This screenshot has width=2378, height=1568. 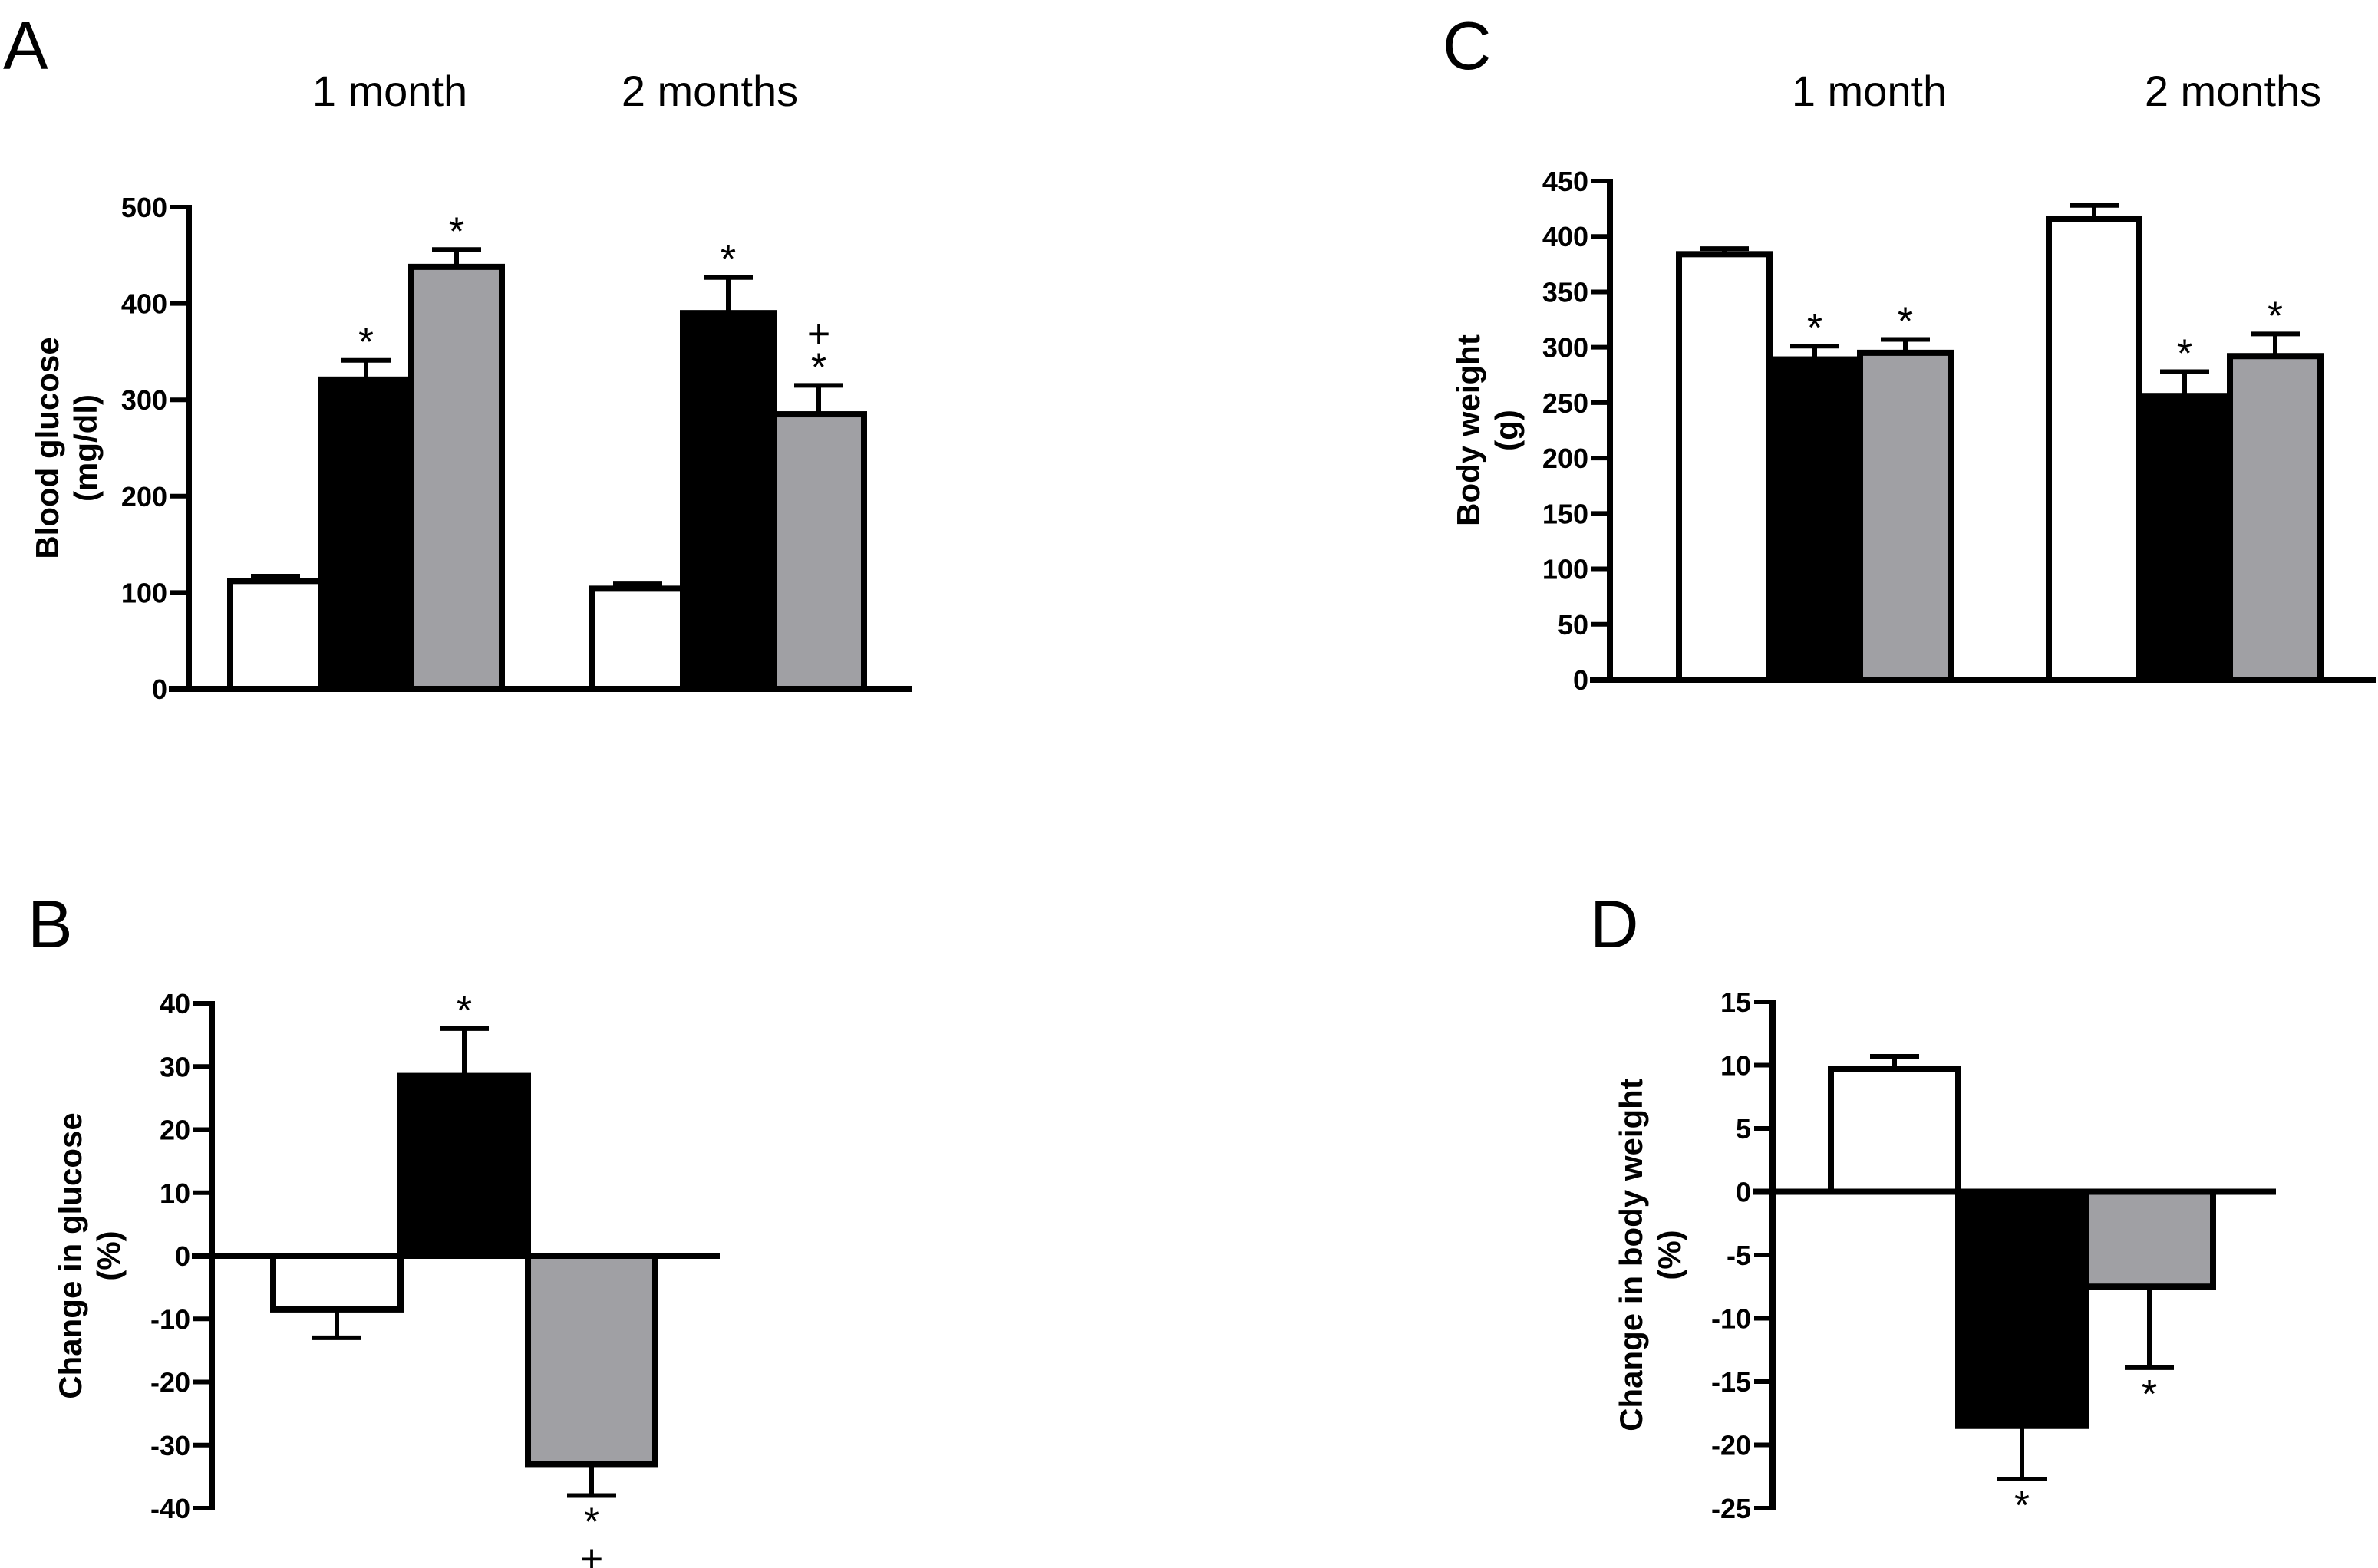 What do you see at coordinates (729, 260) in the screenshot?
I see `sig-mark-a-4: *` at bounding box center [729, 260].